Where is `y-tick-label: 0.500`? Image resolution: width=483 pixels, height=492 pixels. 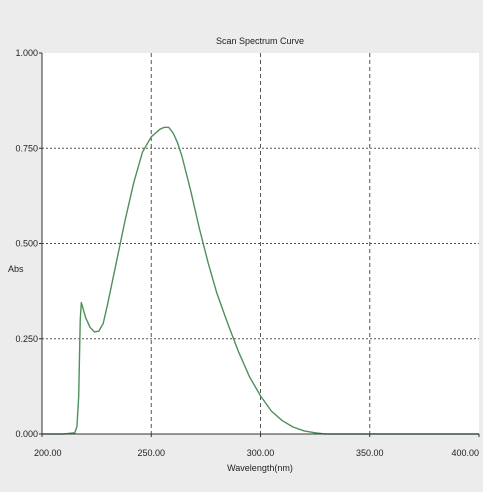 y-tick-label: 0.500 is located at coordinates (26, 244).